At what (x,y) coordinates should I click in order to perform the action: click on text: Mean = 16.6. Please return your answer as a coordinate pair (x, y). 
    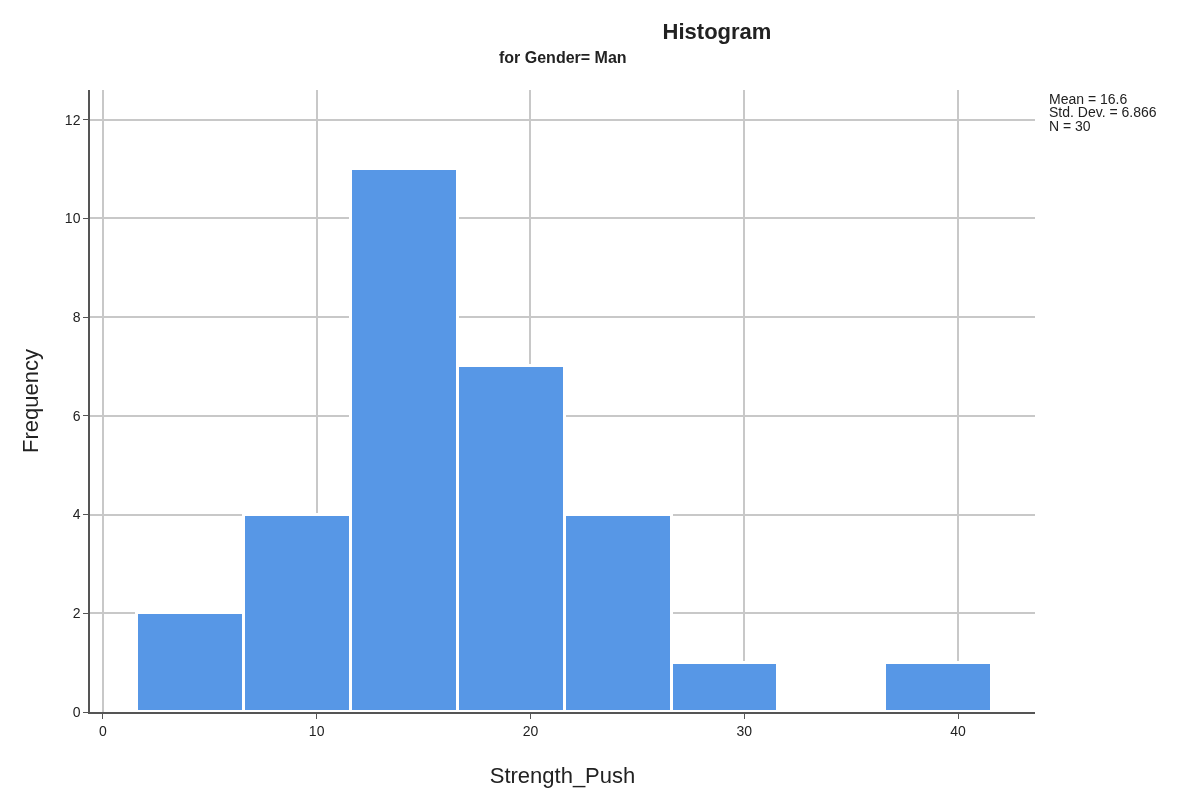
    Looking at the image, I should click on (1088, 99).